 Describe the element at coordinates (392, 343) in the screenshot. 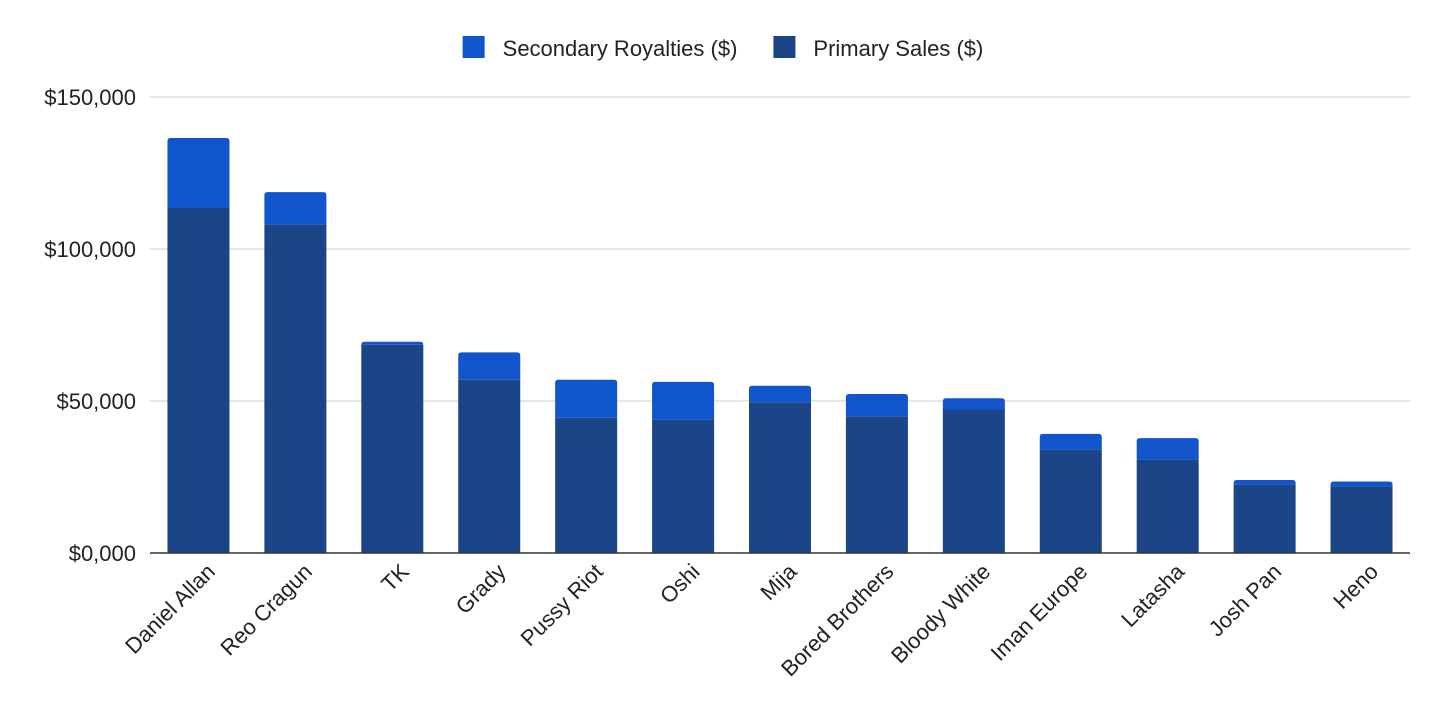

I see `bar-secondary-royalties-tk` at that location.